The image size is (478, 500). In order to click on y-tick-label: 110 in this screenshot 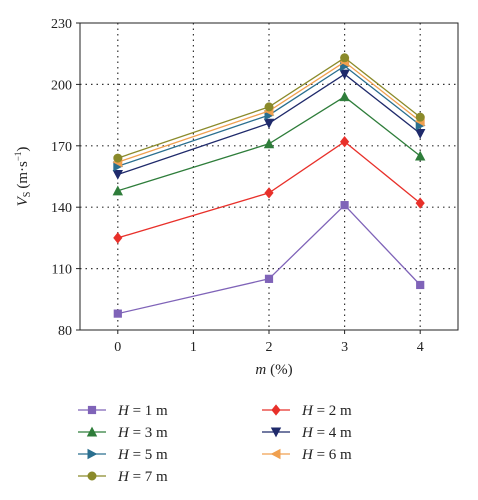, I will do `click(62, 270)`.